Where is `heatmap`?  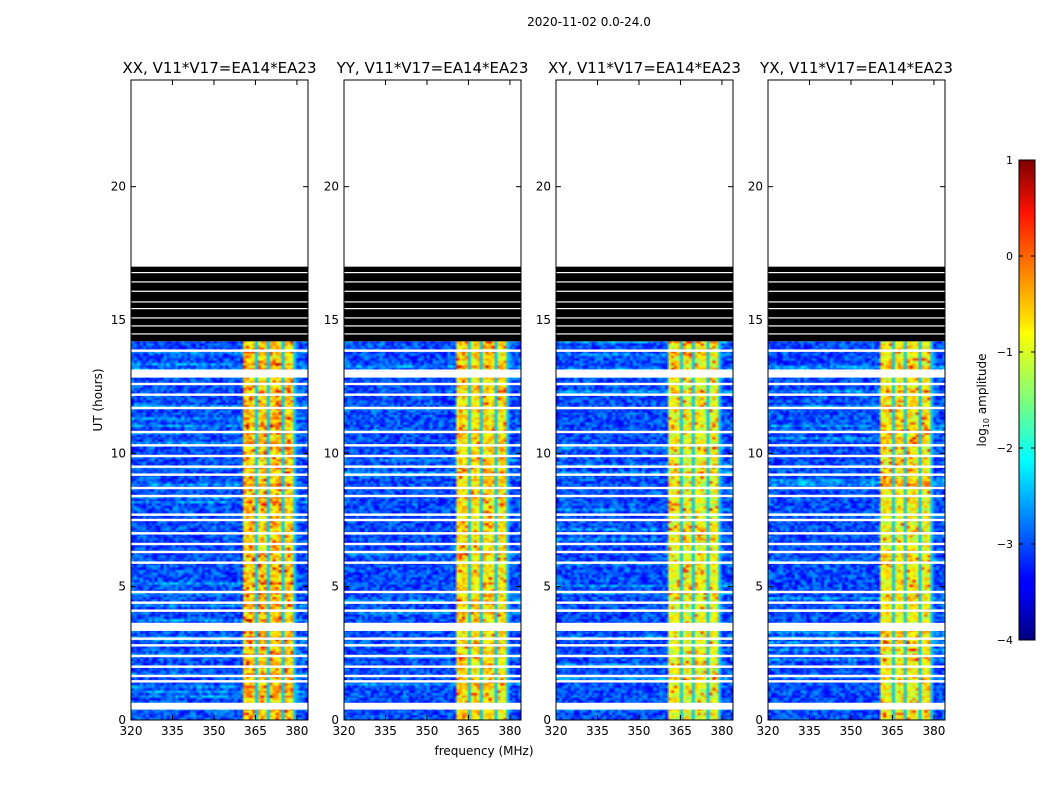
heatmap is located at coordinates (219, 400).